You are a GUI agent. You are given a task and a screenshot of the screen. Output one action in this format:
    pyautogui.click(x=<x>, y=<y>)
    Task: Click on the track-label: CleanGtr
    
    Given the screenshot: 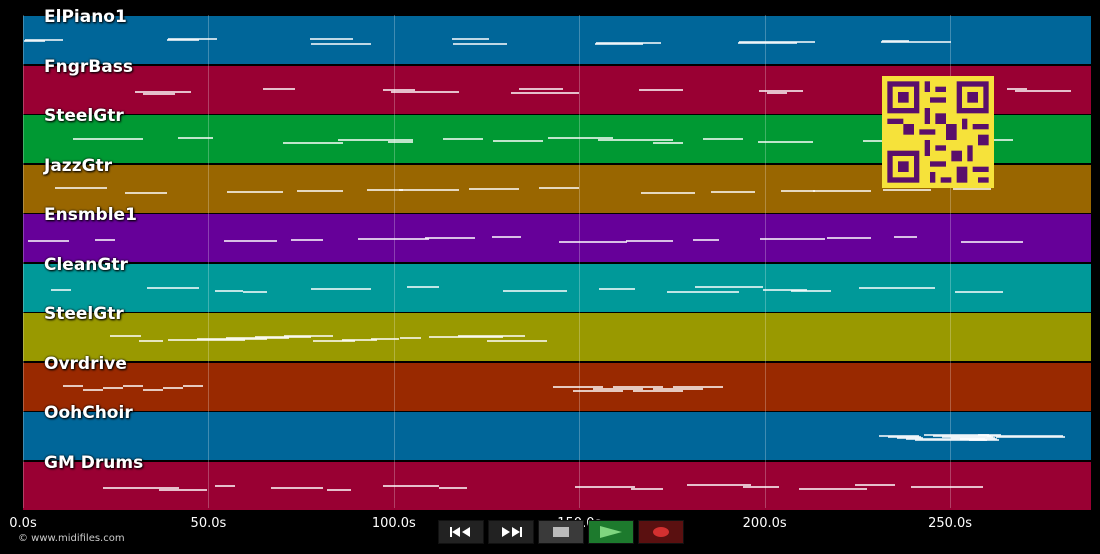 What is the action you would take?
    pyautogui.click(x=86, y=264)
    